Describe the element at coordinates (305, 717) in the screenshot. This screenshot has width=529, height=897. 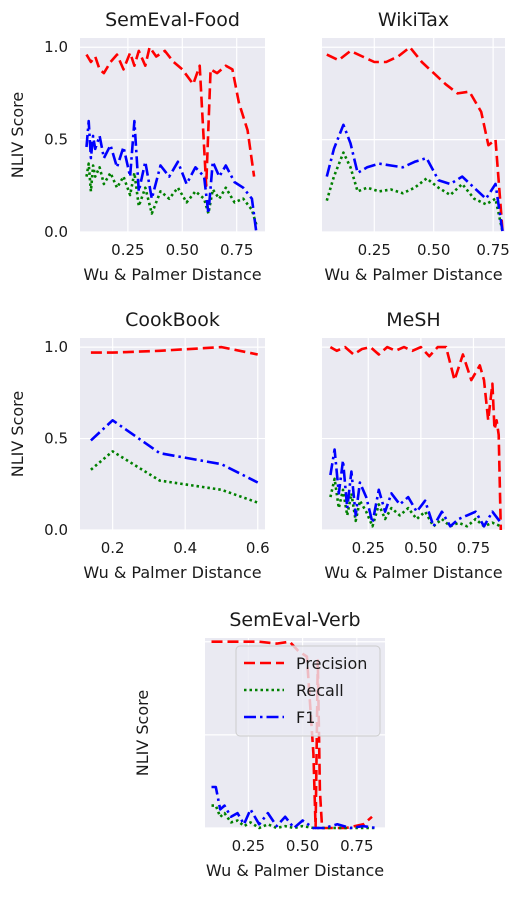
I see `f1-legend-label: F1` at that location.